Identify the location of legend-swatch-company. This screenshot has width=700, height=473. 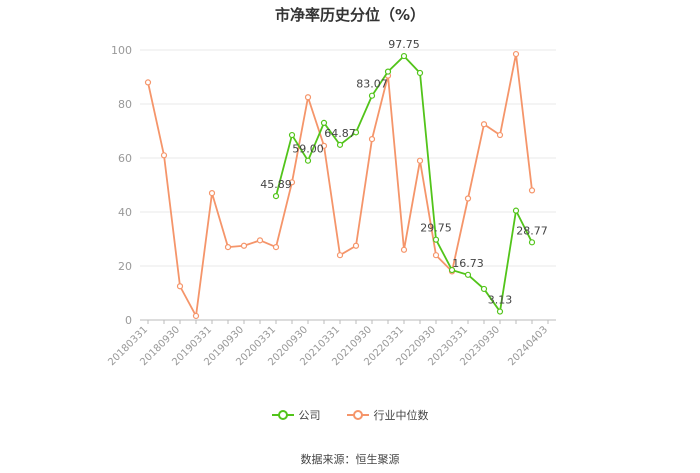
(282, 415).